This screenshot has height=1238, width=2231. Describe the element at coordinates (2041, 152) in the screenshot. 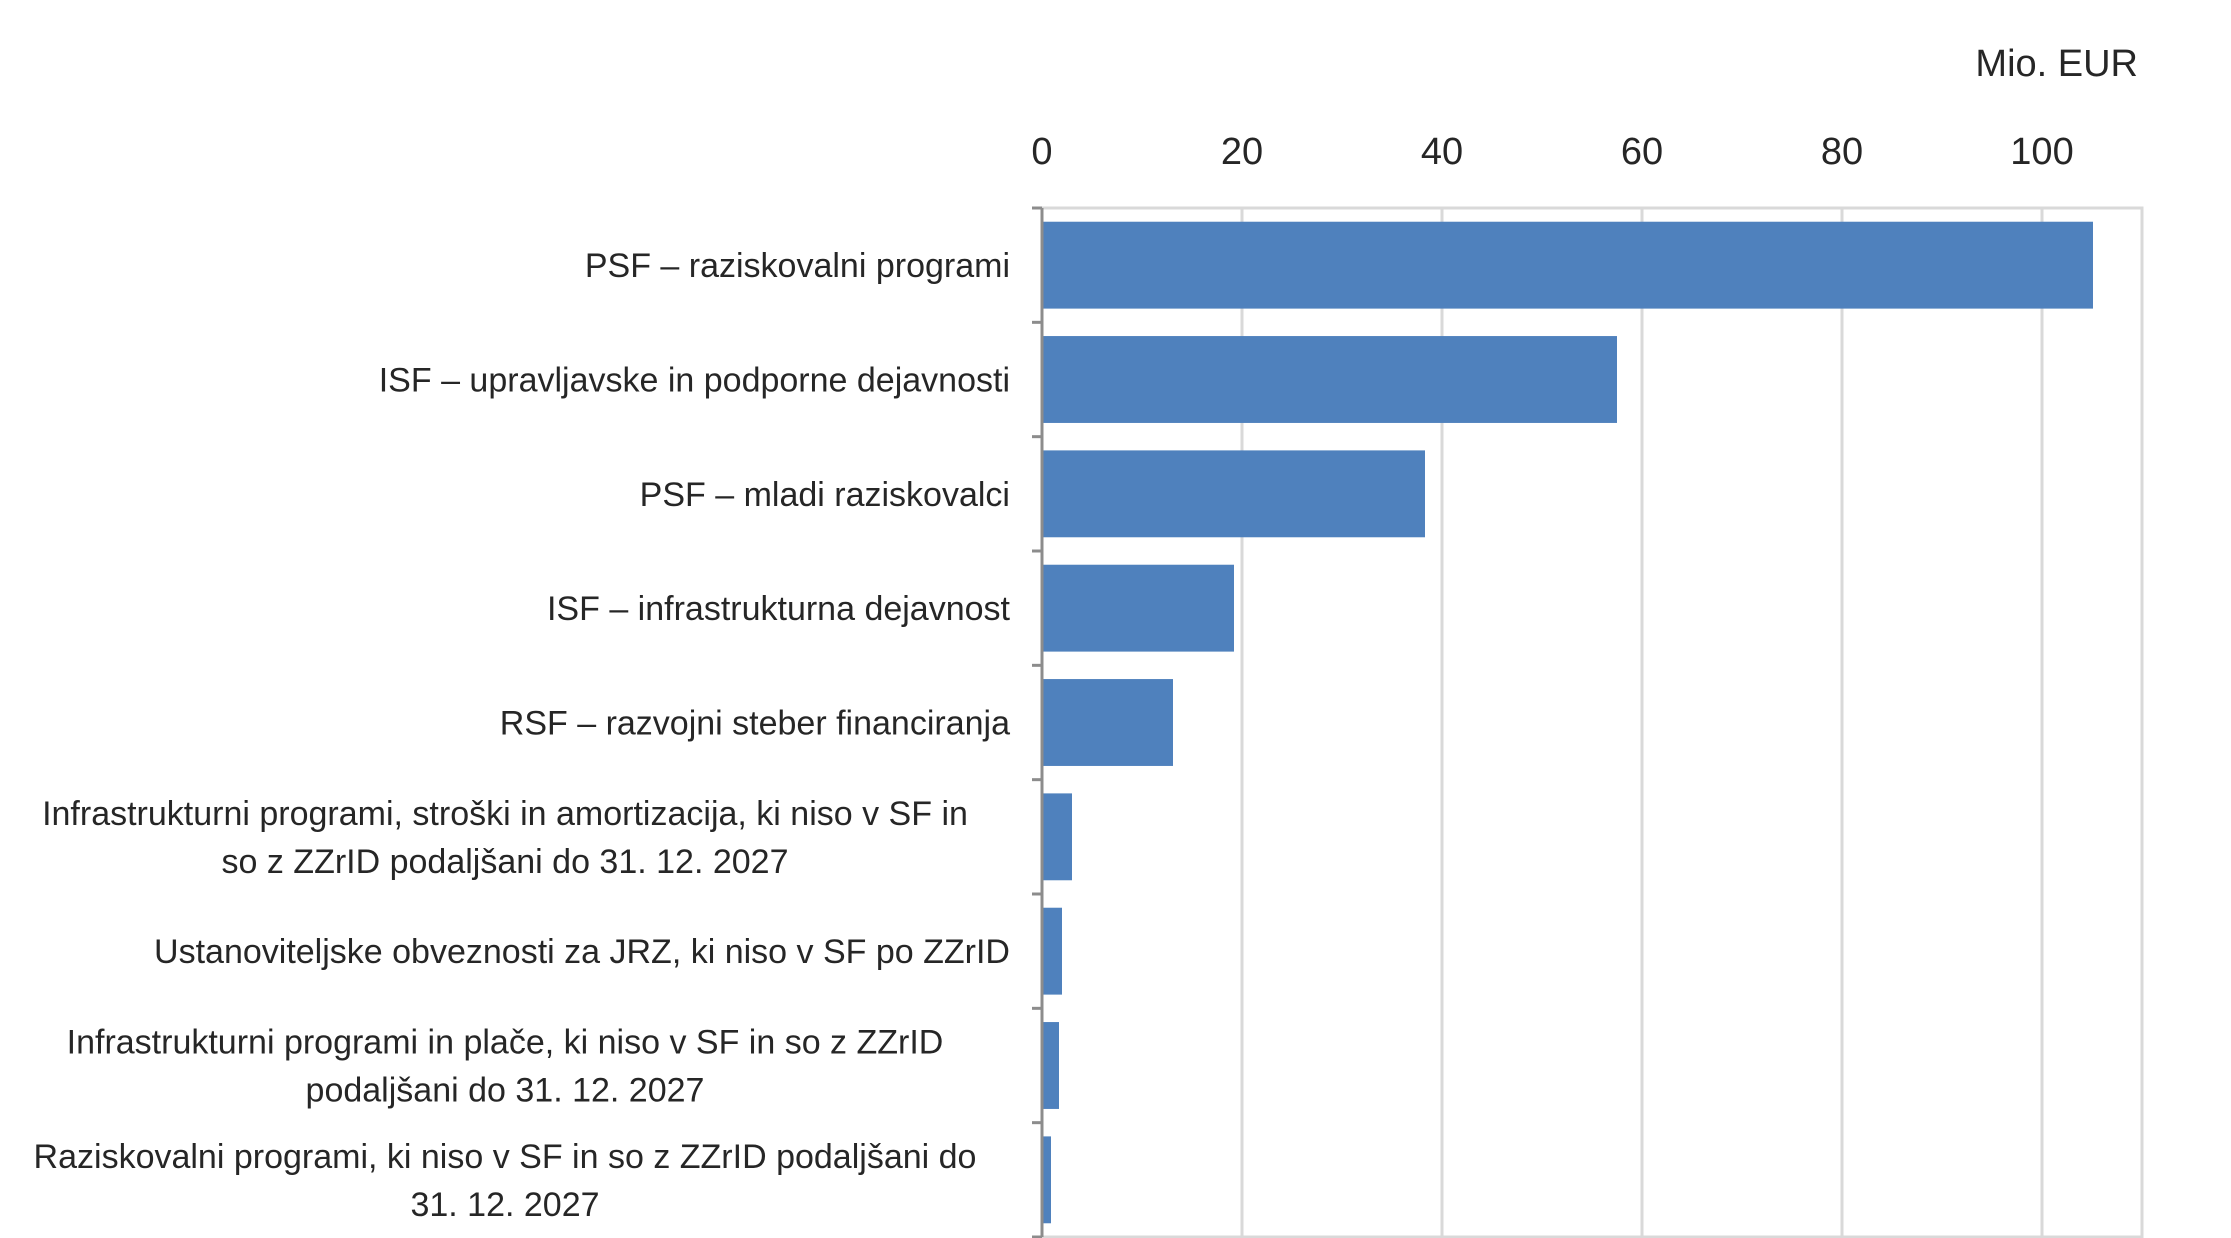

I see `x-tick-label-100: 100` at that location.